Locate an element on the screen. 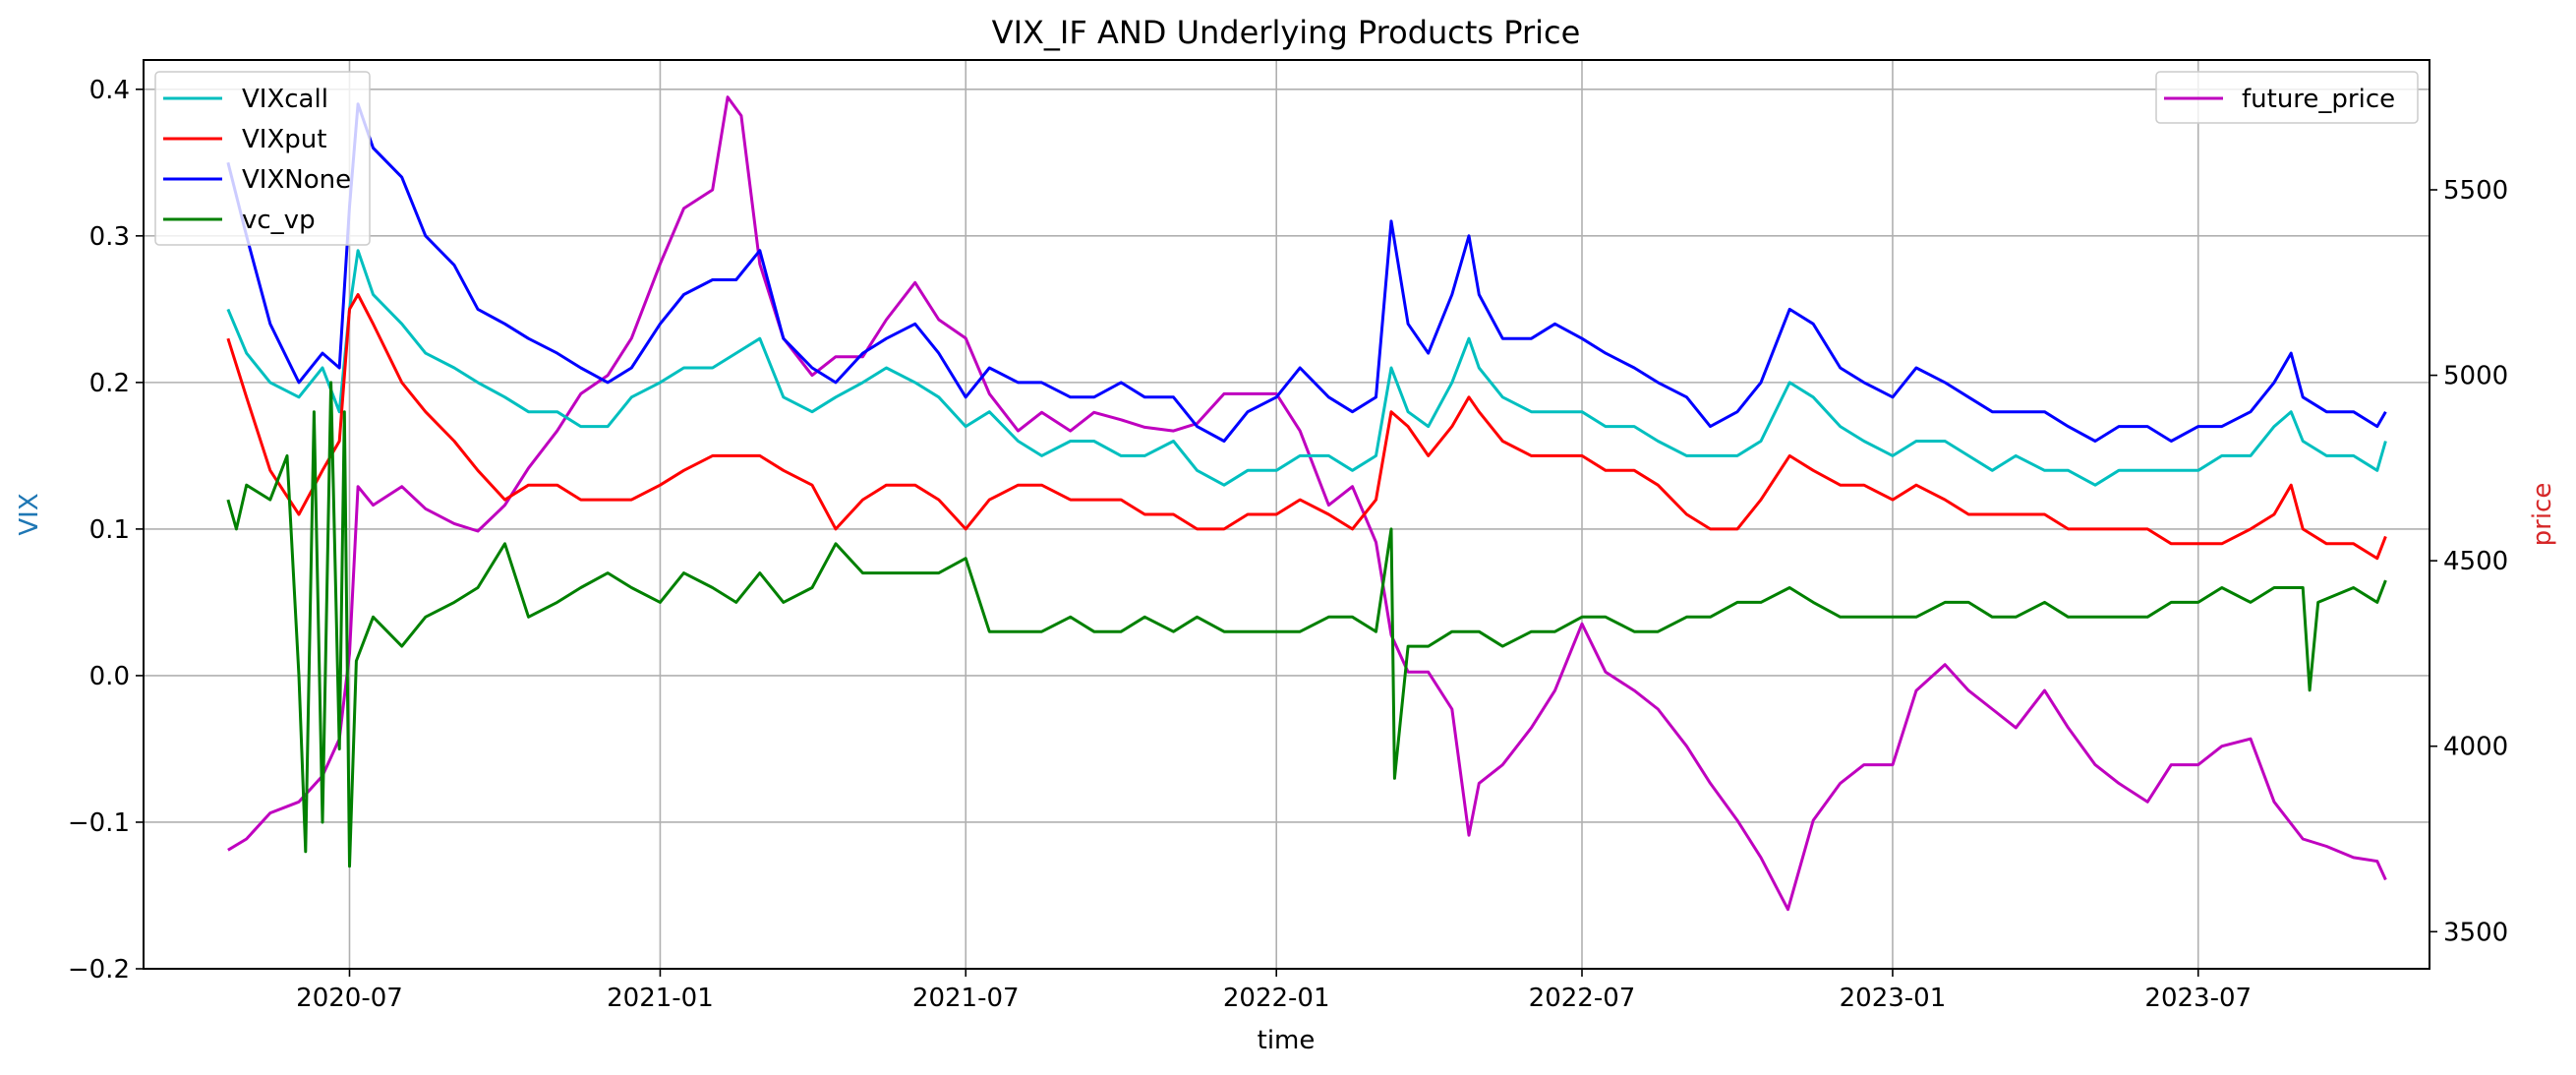 The height and width of the screenshot is (1075, 2576). y-right-tick-label: 5500 is located at coordinates (2475, 191).